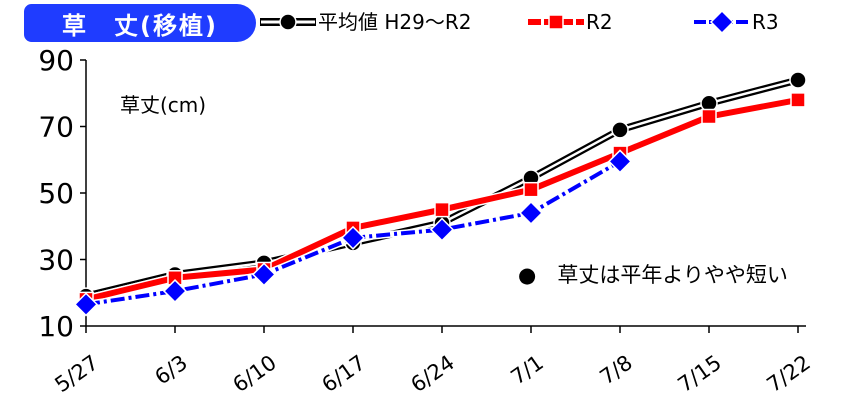 The width and height of the screenshot is (863, 403). Describe the element at coordinates (56, 60) in the screenshot. I see `y-tick-label: 90` at that location.